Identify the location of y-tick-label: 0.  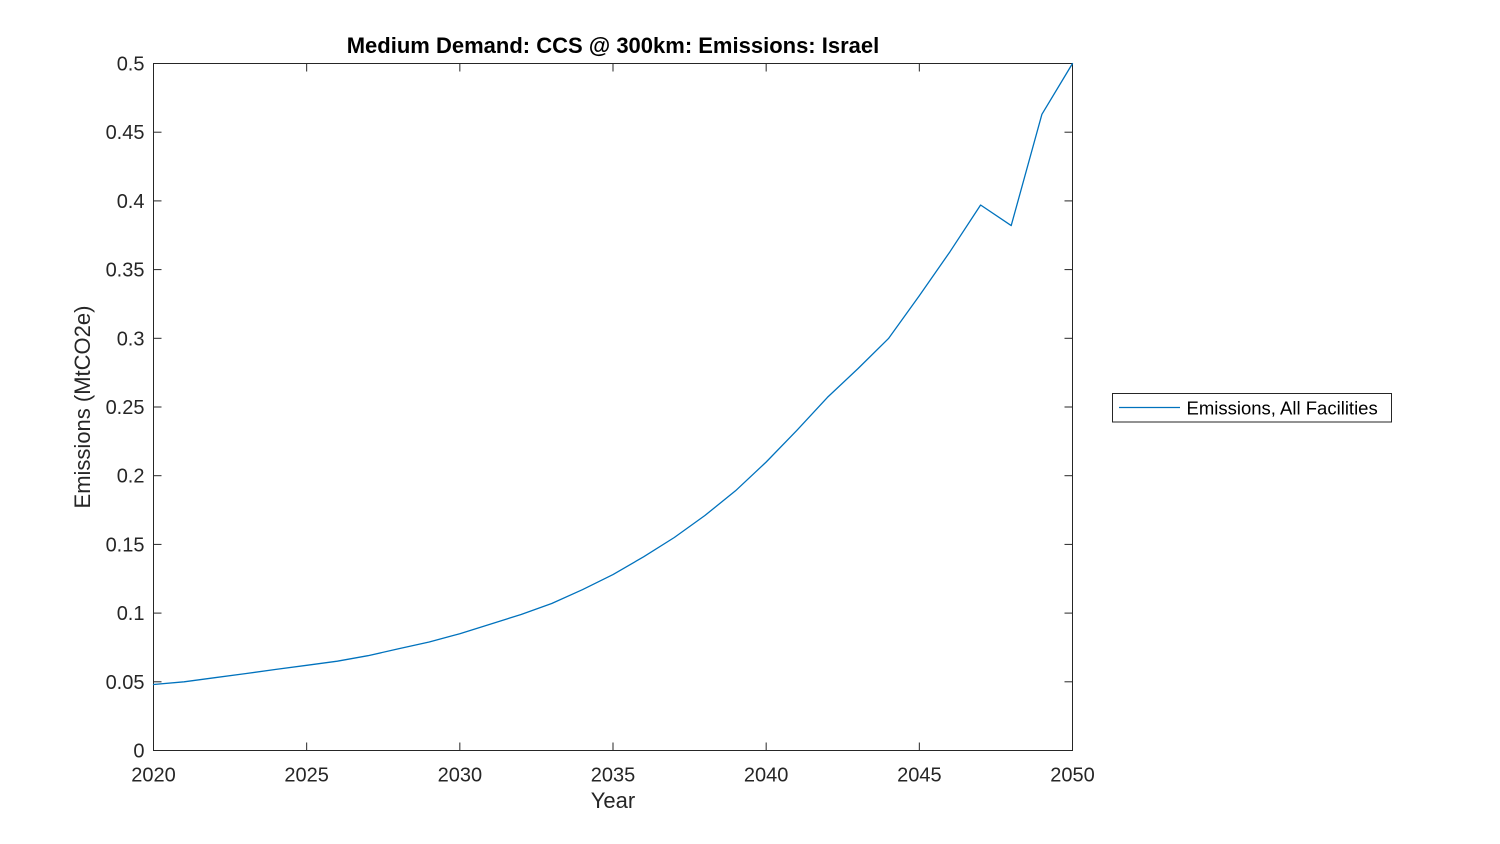
(138, 752).